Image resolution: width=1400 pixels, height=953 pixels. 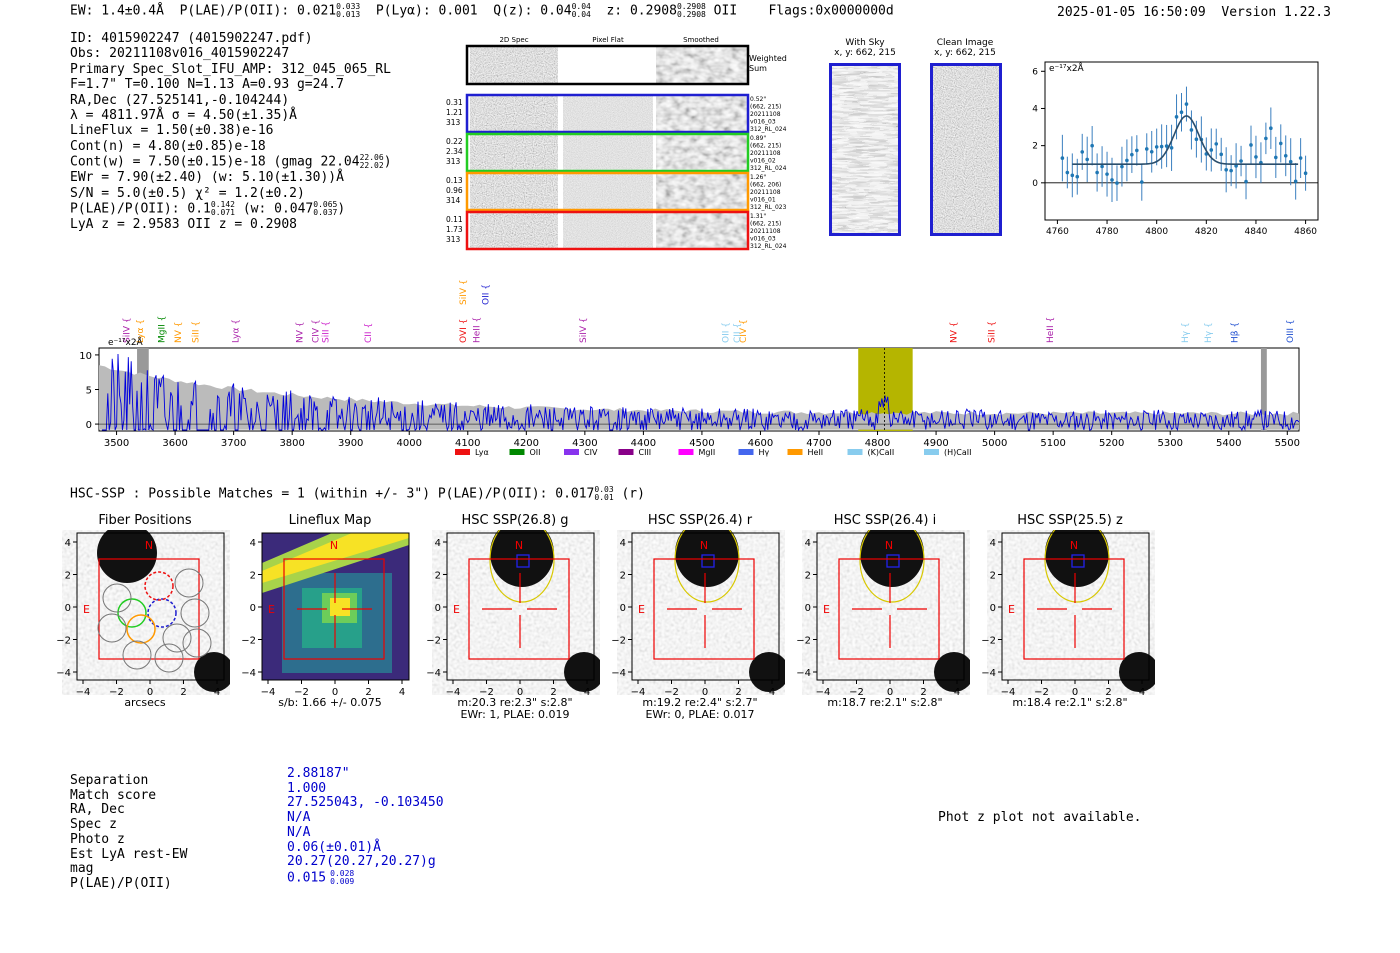 What do you see at coordinates (808, 543) in the screenshot?
I see `panel-ytick: 4` at bounding box center [808, 543].